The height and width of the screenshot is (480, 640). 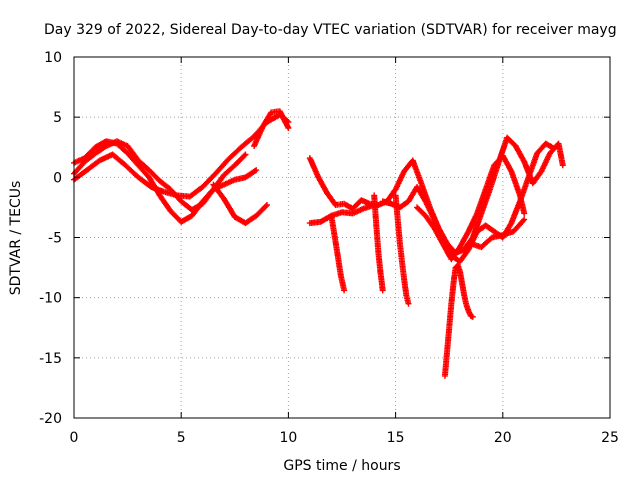 What do you see at coordinates (503, 438) in the screenshot?
I see `x-tick-label: 20` at bounding box center [503, 438].